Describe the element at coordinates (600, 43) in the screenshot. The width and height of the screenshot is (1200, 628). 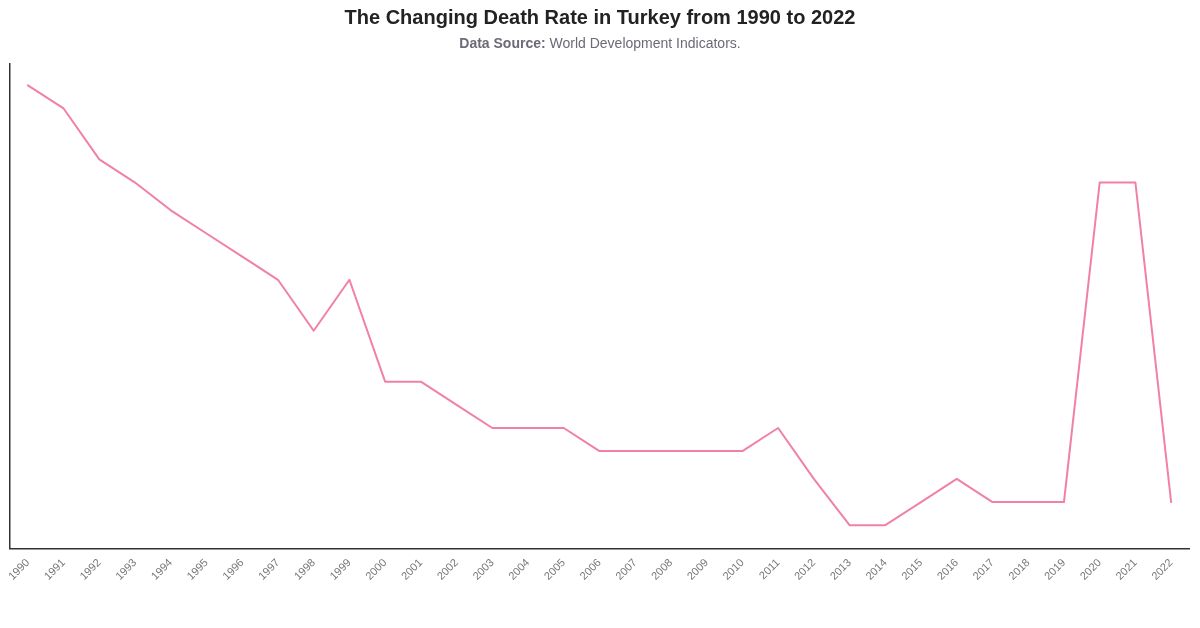
I see `chart-subtitle: Data Source: World Development Indicators.` at that location.